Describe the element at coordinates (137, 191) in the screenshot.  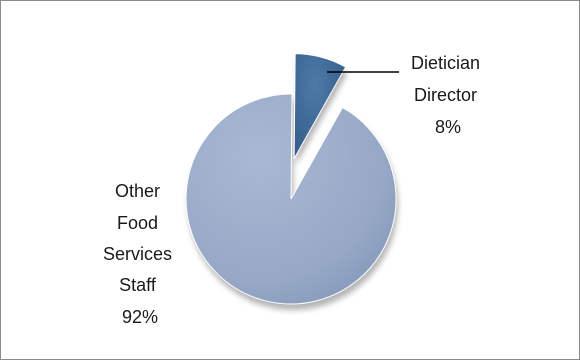
I see `label-line: Other` at that location.